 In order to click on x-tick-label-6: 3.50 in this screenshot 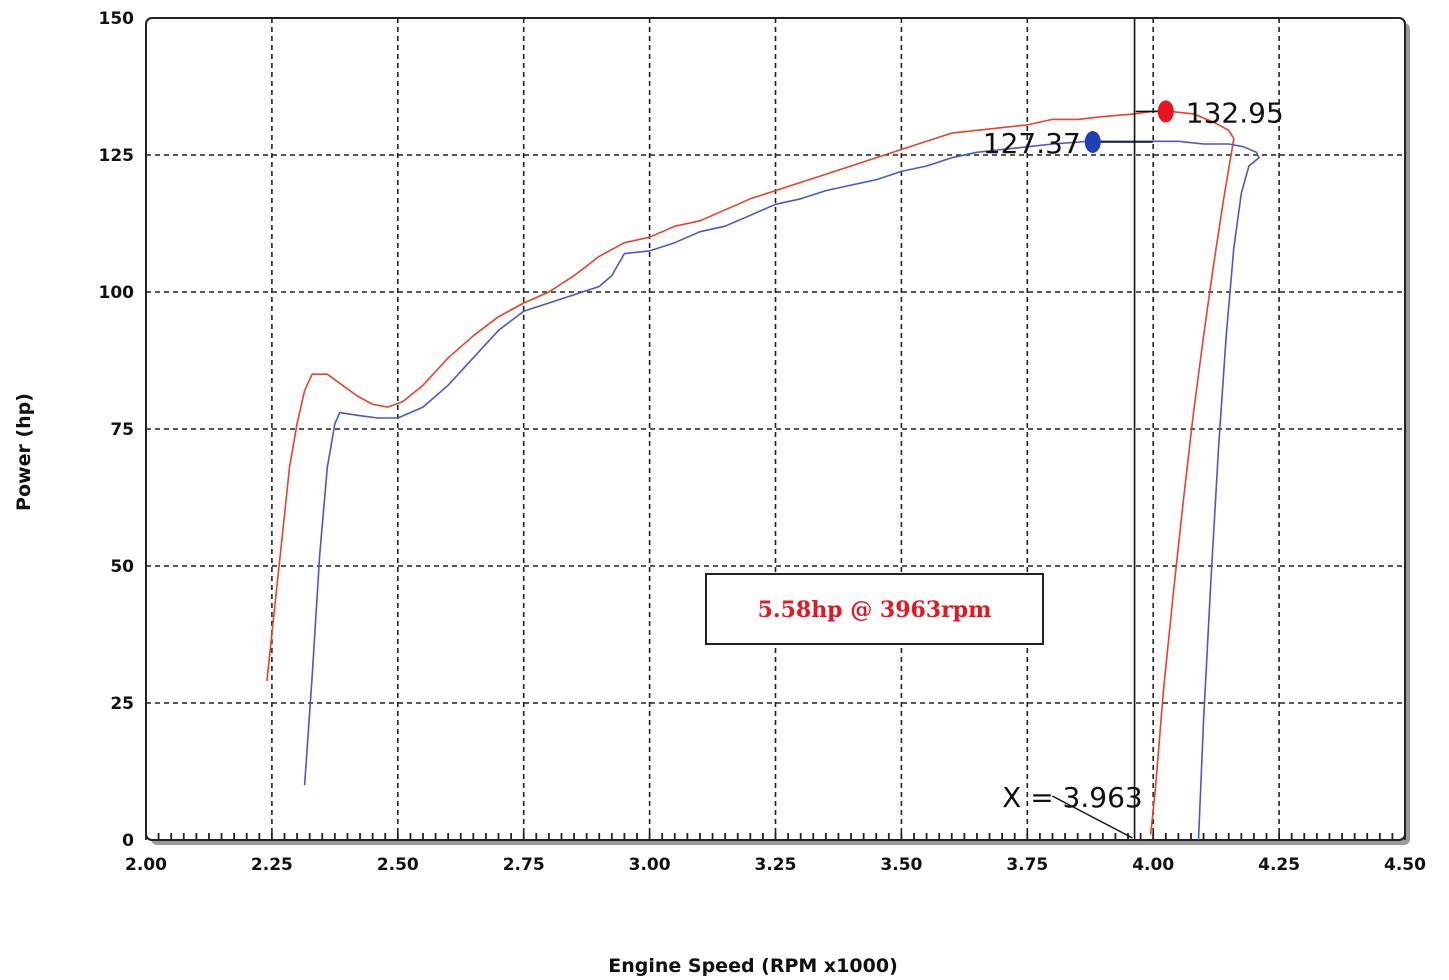, I will do `click(901, 865)`.